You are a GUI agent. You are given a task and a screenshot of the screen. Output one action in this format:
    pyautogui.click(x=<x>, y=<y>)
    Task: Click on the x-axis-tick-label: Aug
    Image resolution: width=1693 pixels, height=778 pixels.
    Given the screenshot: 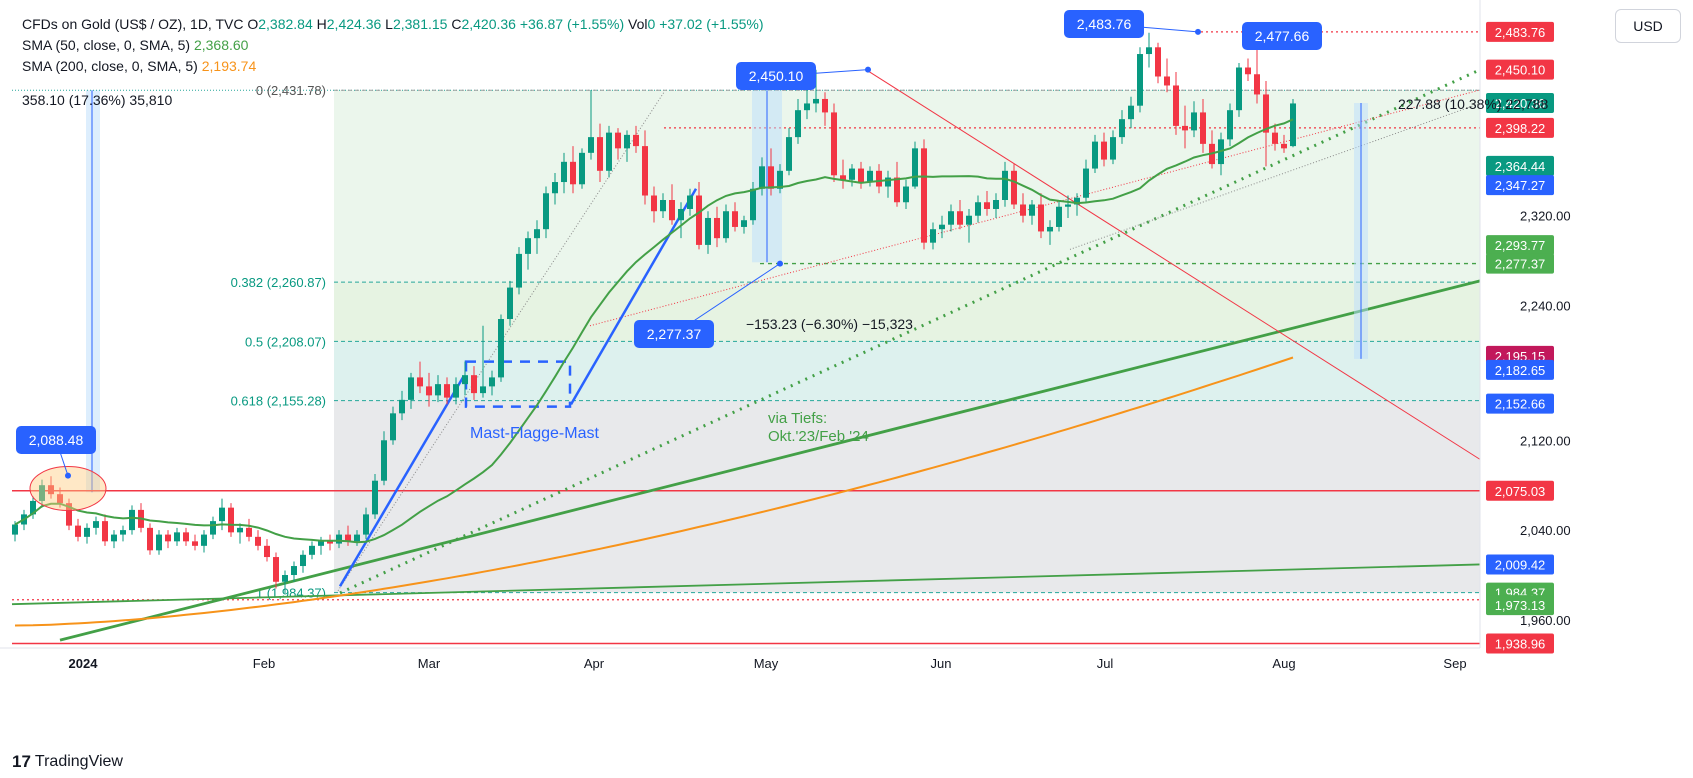 What is the action you would take?
    pyautogui.click(x=1283, y=663)
    